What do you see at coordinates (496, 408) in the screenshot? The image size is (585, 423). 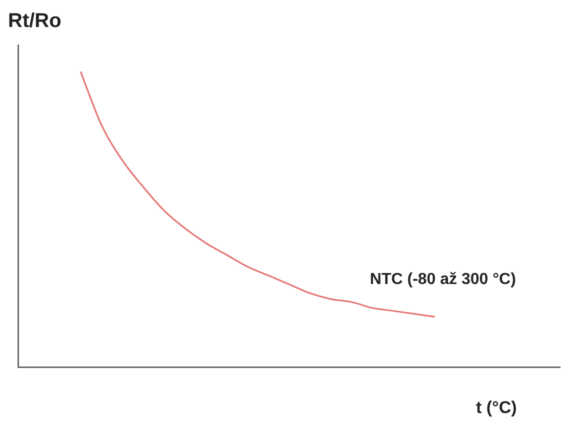 I see `x-axis-title: t (°C)` at bounding box center [496, 408].